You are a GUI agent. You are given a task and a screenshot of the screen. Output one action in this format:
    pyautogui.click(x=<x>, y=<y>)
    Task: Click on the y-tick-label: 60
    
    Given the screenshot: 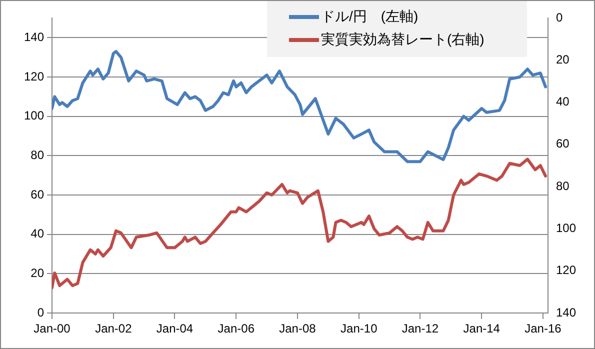 What is the action you would take?
    pyautogui.click(x=37, y=194)
    